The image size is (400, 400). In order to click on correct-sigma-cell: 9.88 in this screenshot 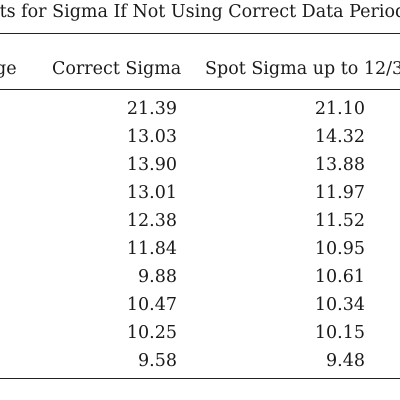, I will do `click(157, 277)`.